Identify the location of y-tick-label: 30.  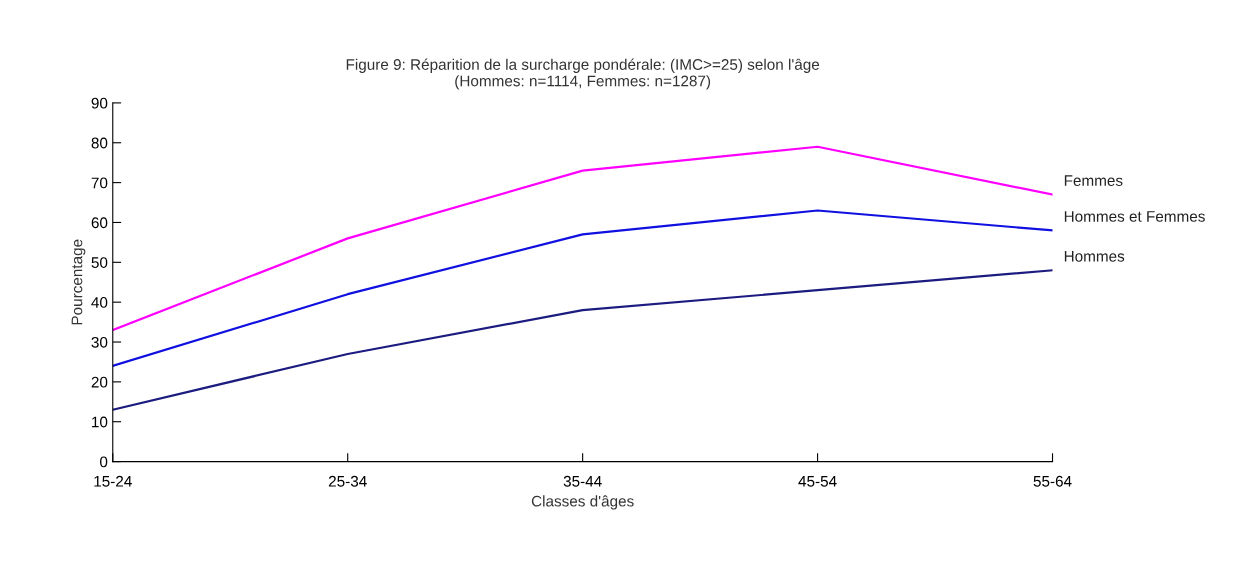
(99, 342).